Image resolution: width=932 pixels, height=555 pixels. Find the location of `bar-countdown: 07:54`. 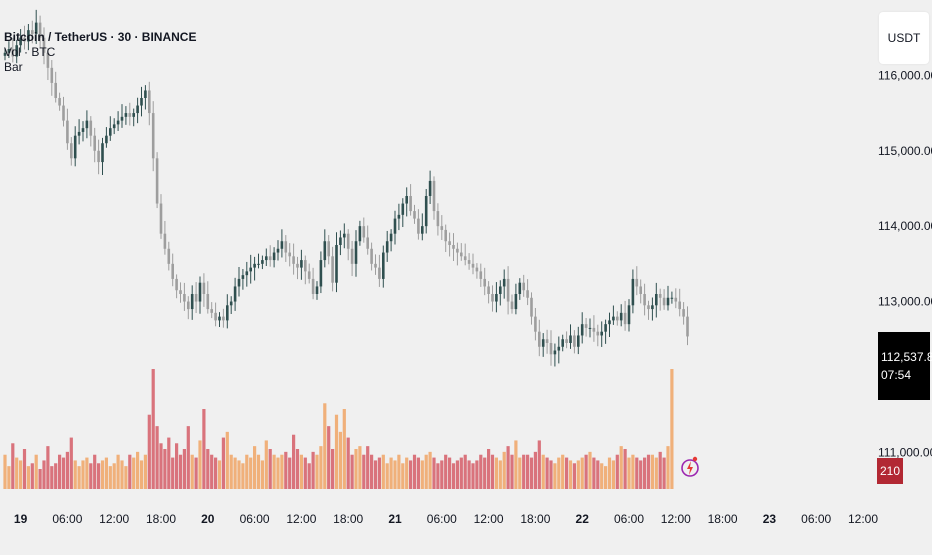

bar-countdown: 07:54 is located at coordinates (896, 375).